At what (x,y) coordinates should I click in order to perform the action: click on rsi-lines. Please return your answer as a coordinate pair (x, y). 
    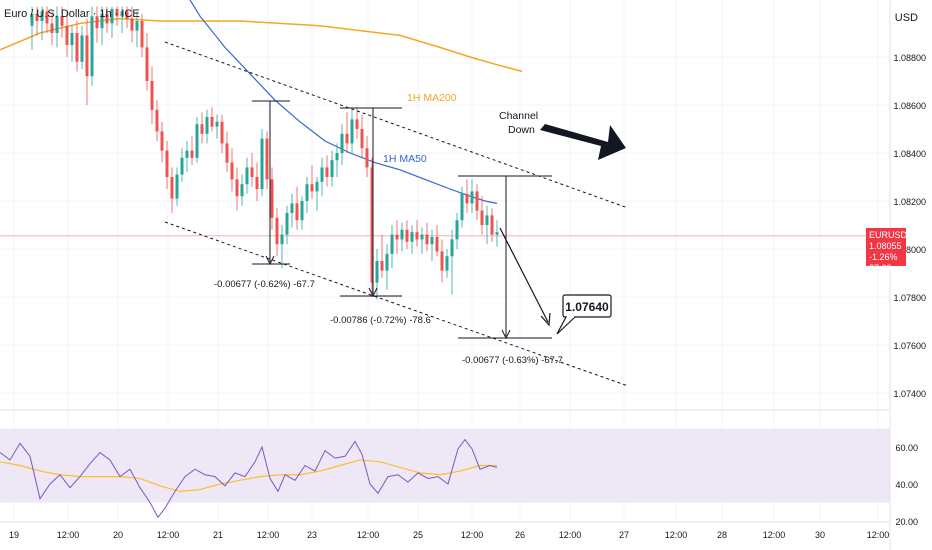
    Looking at the image, I should click on (249, 478).